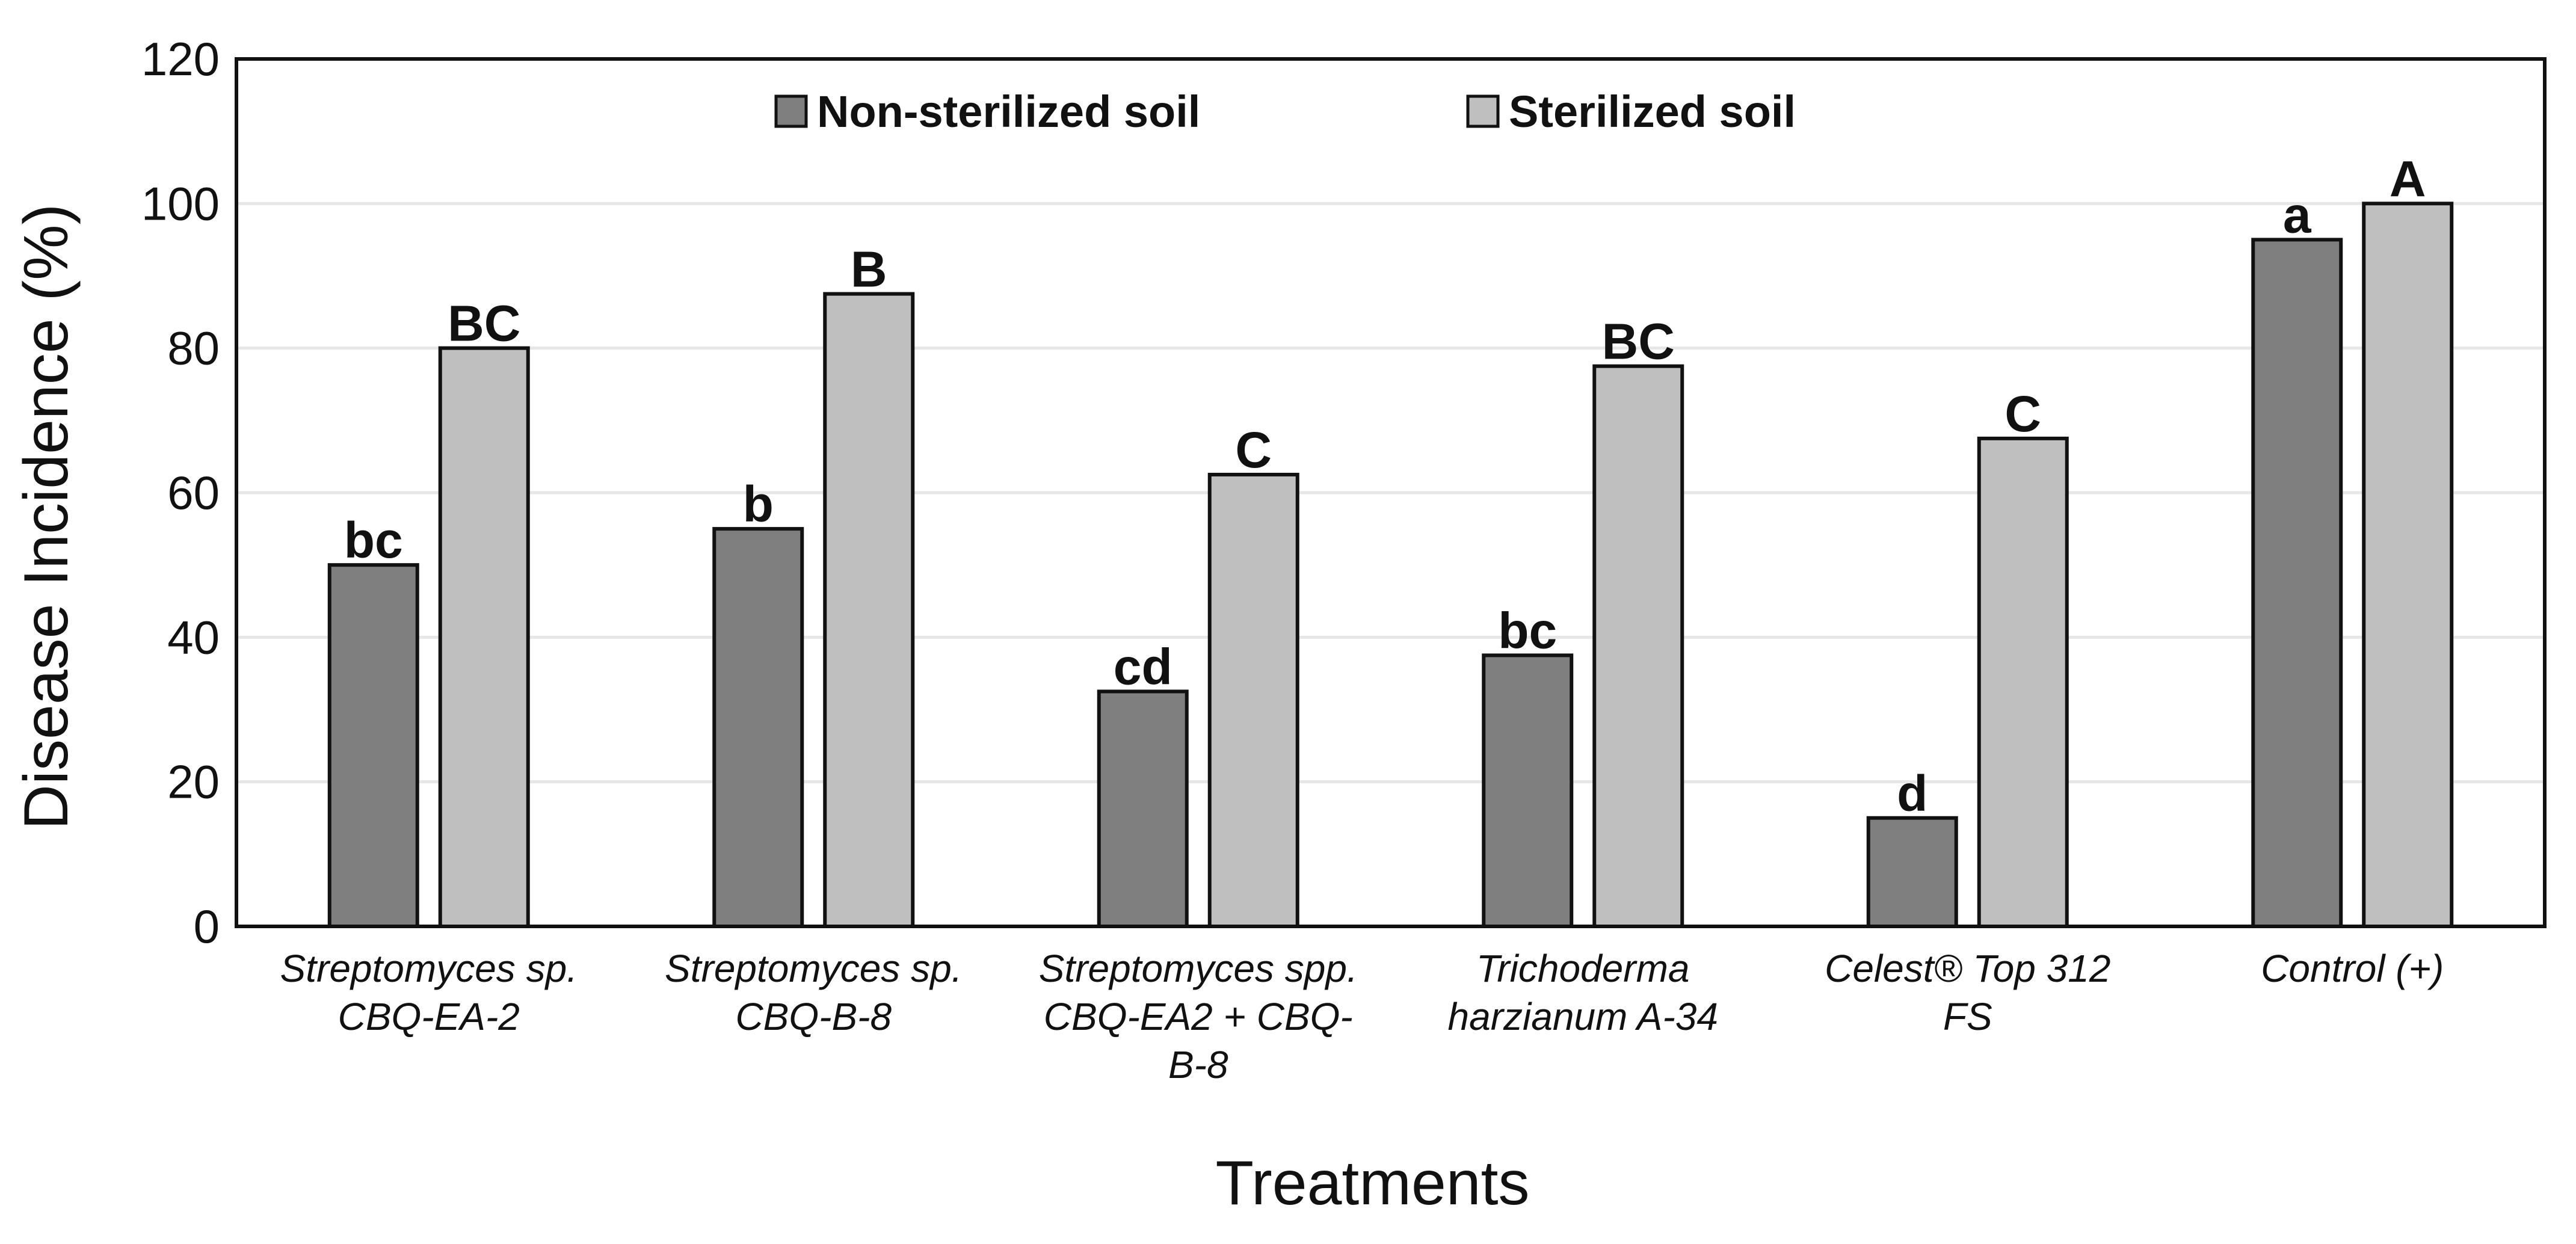 The height and width of the screenshot is (1244, 2576). What do you see at coordinates (1912, 793) in the screenshot?
I see `significance-letter: d` at bounding box center [1912, 793].